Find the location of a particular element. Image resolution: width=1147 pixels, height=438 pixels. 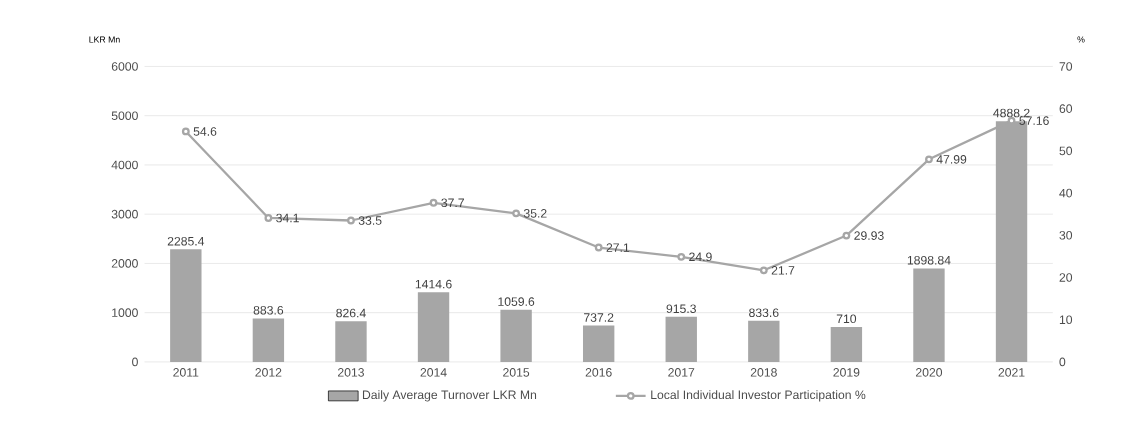

data-label: 915.3 is located at coordinates (681, 308).